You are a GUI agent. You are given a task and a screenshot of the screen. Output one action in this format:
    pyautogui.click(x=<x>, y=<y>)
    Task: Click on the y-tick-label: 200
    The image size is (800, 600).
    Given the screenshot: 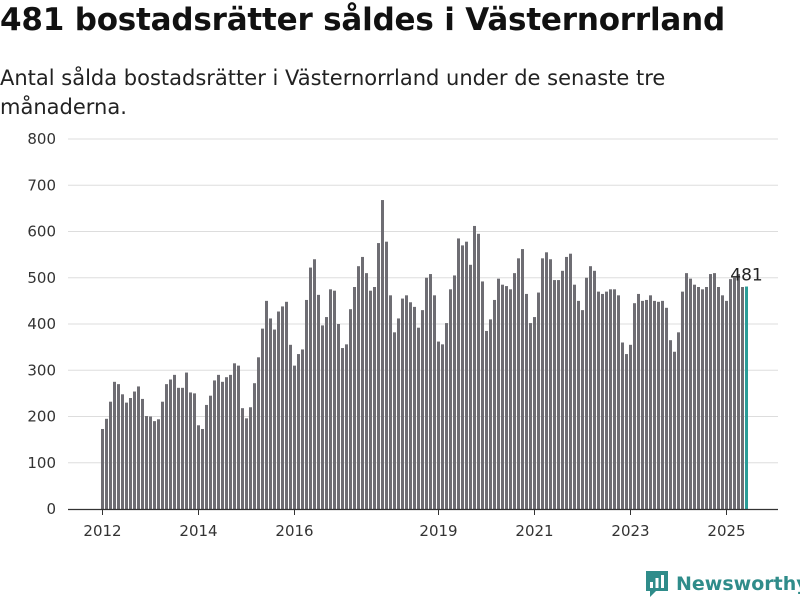 What is the action you would take?
    pyautogui.click(x=41, y=417)
    